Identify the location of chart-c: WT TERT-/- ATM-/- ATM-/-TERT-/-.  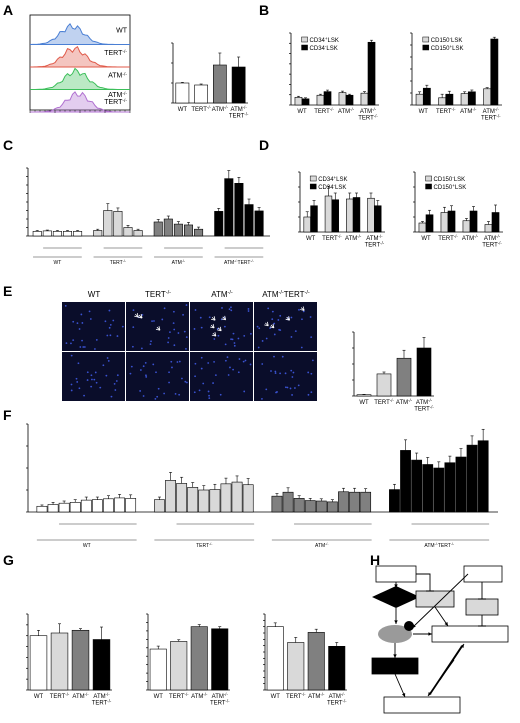
(148, 216).